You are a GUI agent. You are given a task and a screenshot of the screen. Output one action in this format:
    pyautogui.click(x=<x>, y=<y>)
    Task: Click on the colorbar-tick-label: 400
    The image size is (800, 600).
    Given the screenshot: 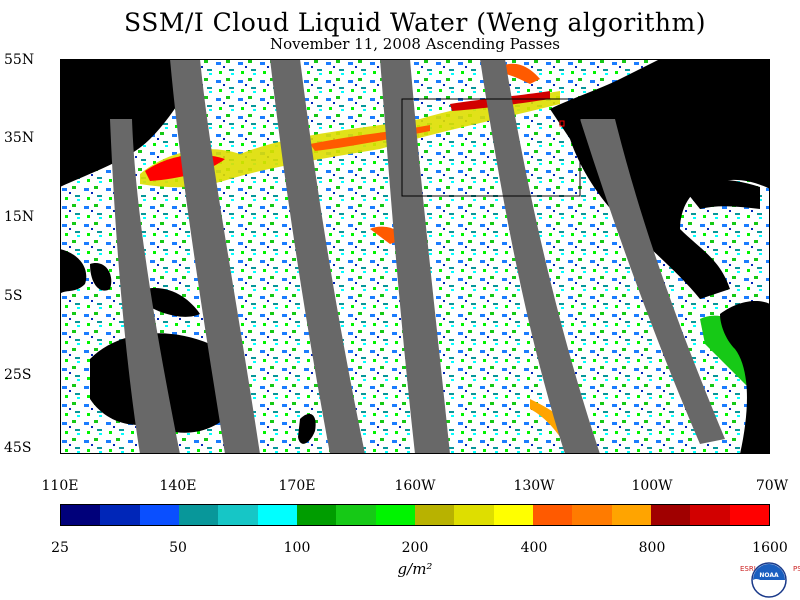 What is the action you would take?
    pyautogui.click(x=534, y=548)
    